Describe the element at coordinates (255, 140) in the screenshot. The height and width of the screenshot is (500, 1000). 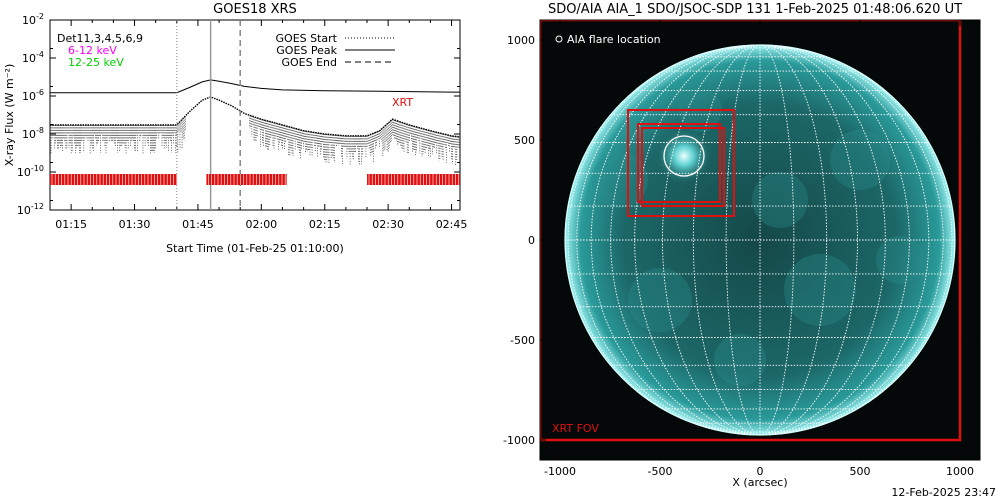
I see `flux-noise-band` at that location.